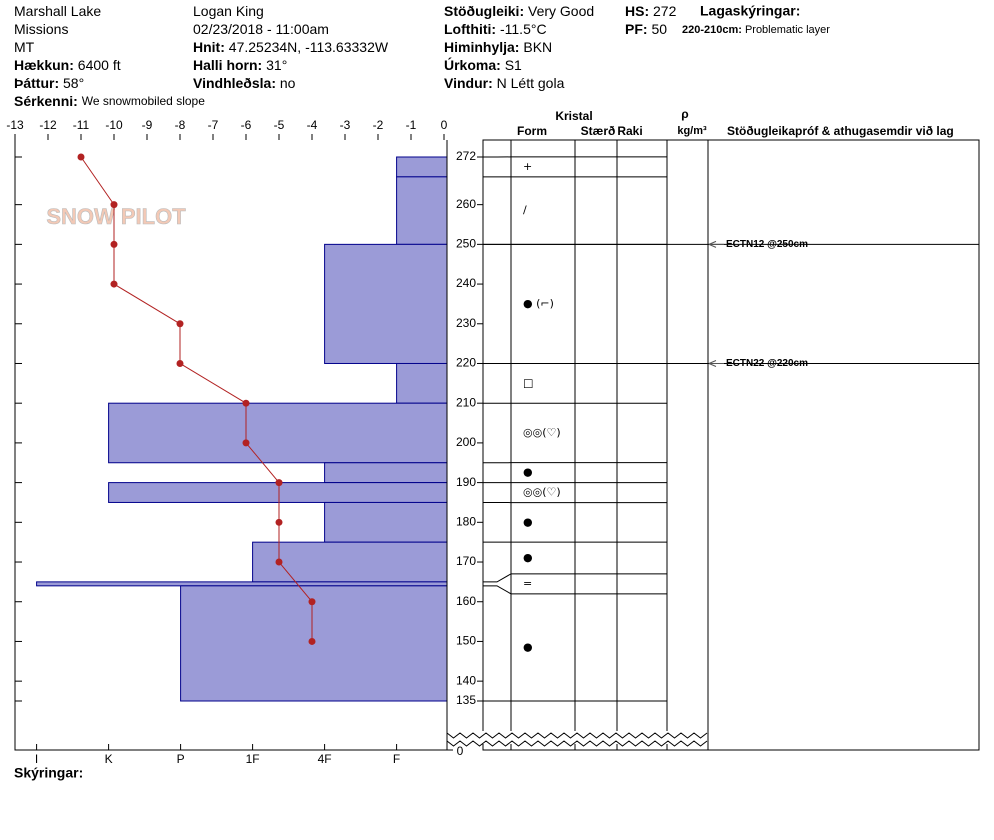 The width and height of the screenshot is (994, 840). I want to click on header-field: 02/23/2018 - 11:00am, so click(261, 29).